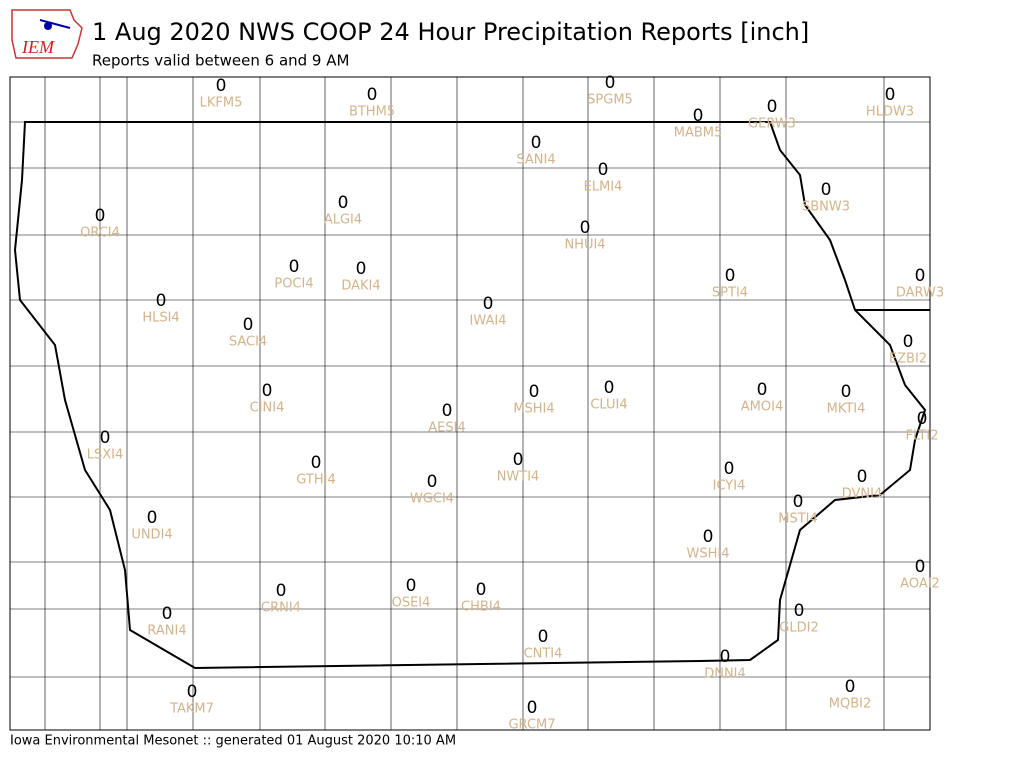  Describe the element at coordinates (762, 407) in the screenshot. I see `station-id: AMOI4` at that location.